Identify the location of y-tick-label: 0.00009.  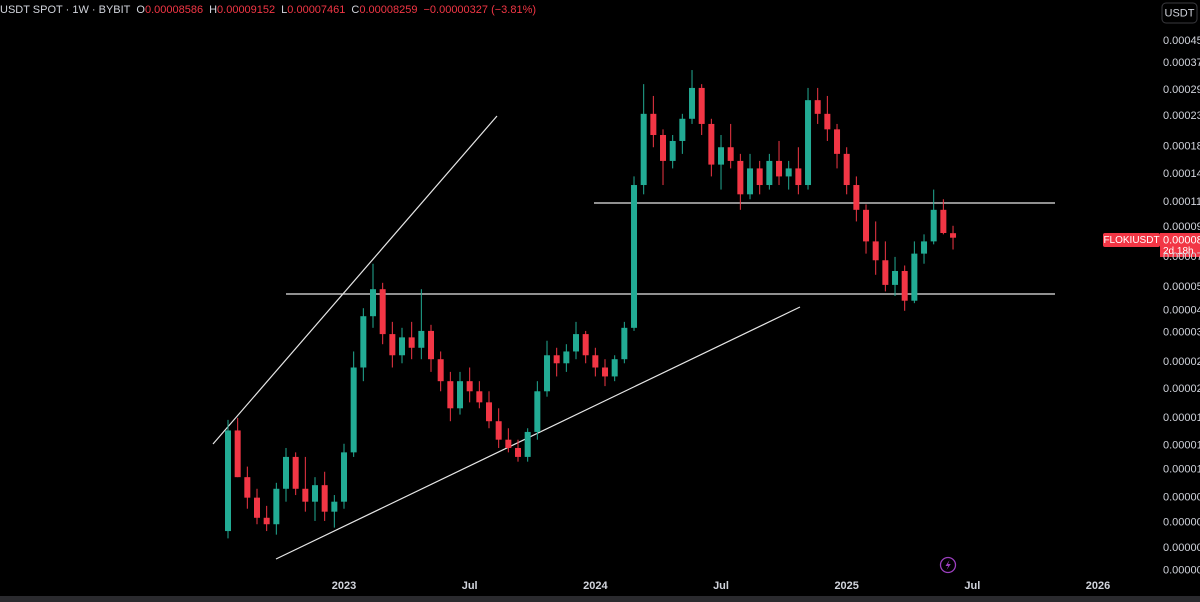
(1181, 227).